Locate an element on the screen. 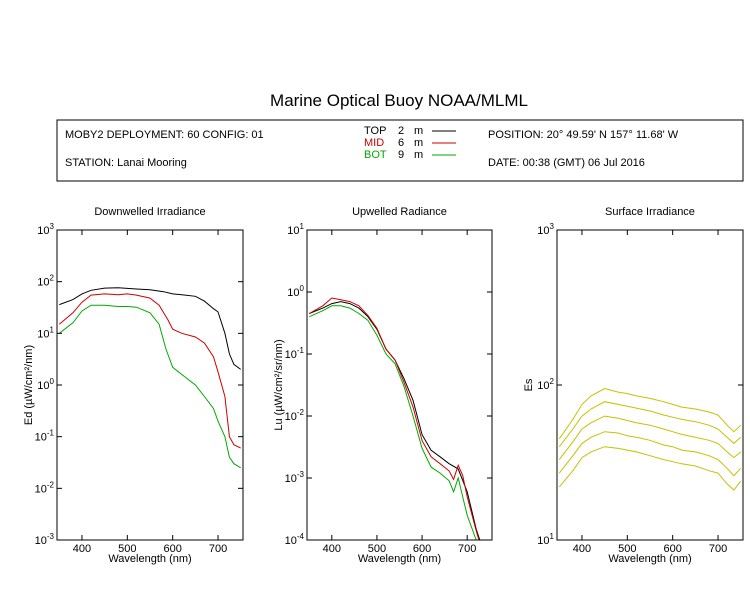 Image resolution: width=750 pixels, height=600 pixels. deployment-text: MOBY2 DEPLOYMENT: 60 CONFIG: 01 is located at coordinates (164, 135).